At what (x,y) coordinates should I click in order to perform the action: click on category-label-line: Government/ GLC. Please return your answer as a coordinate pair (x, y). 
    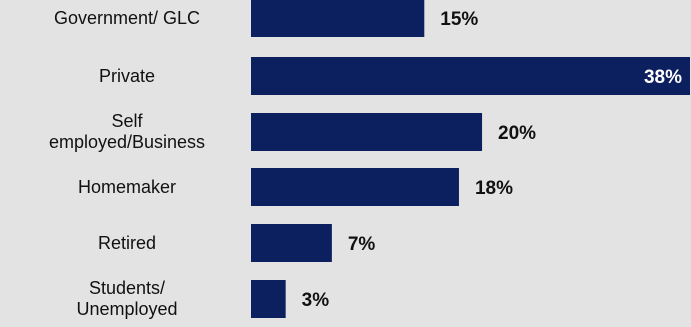
    Looking at the image, I should click on (127, 17).